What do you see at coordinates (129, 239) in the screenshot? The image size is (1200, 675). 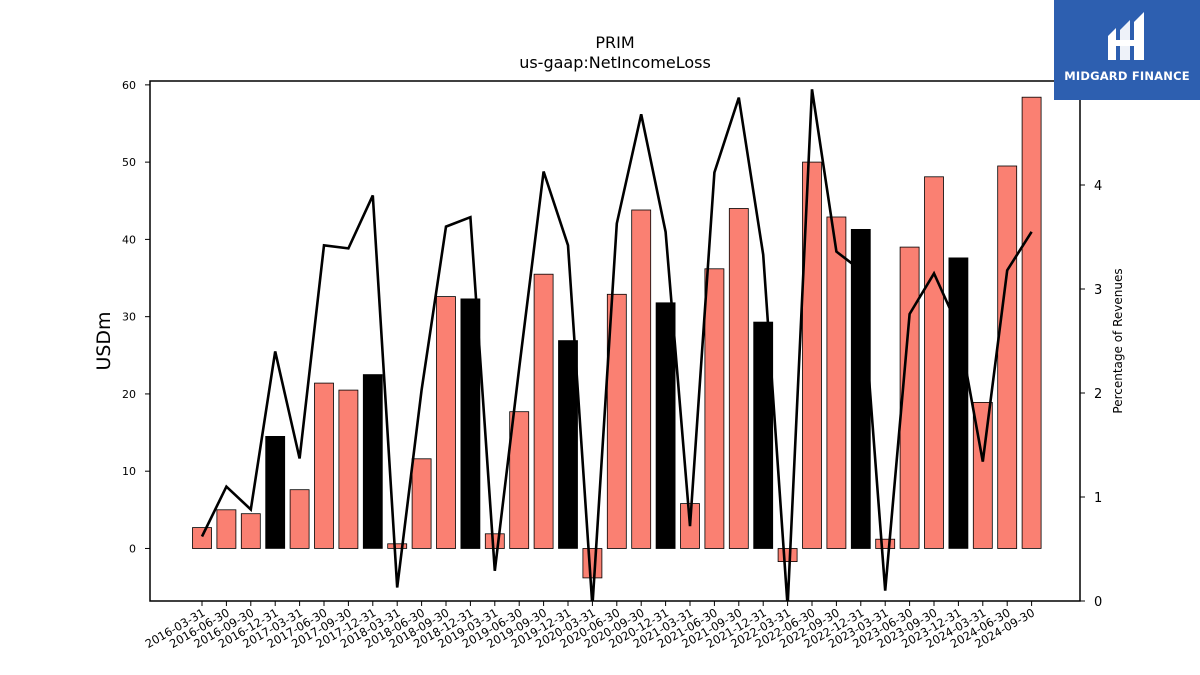 I see `y-tick-label: 40` at bounding box center [129, 239].